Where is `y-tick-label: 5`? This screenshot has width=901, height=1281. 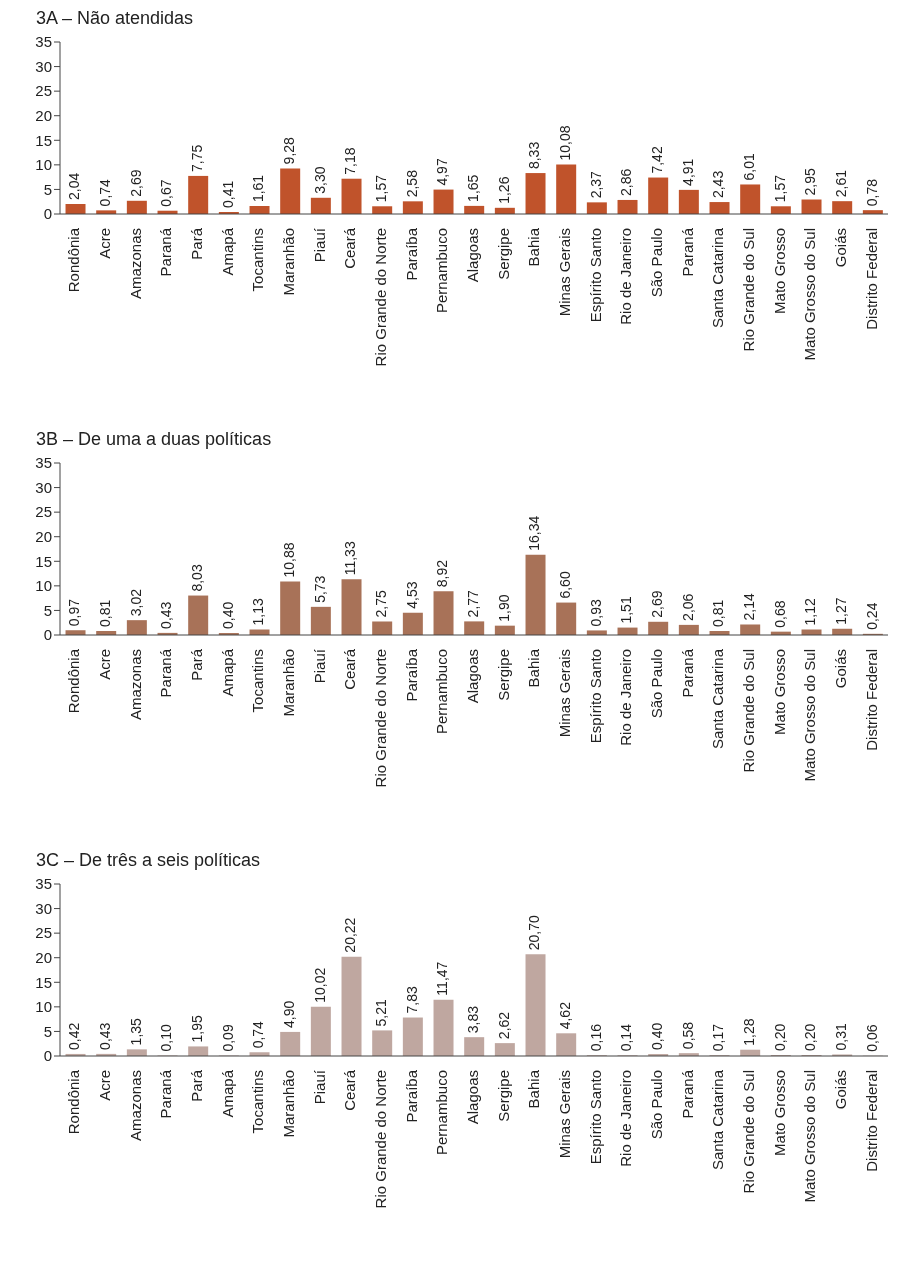 y-tick-label: 5 is located at coordinates (47, 189).